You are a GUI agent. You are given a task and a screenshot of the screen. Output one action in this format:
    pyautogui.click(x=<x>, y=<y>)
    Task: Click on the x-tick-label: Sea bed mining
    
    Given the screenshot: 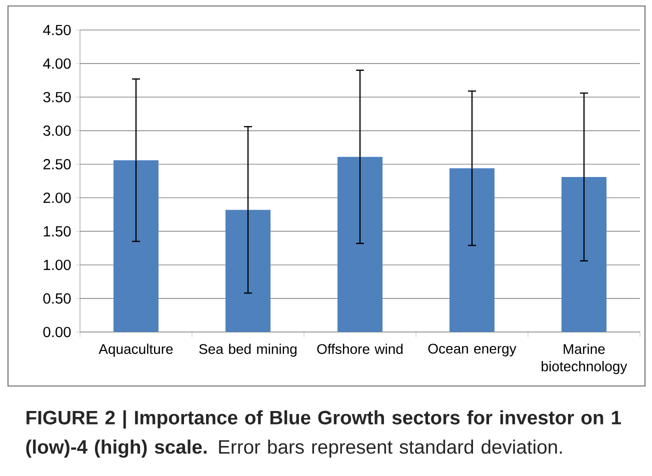 What is the action you would take?
    pyautogui.click(x=247, y=350)
    